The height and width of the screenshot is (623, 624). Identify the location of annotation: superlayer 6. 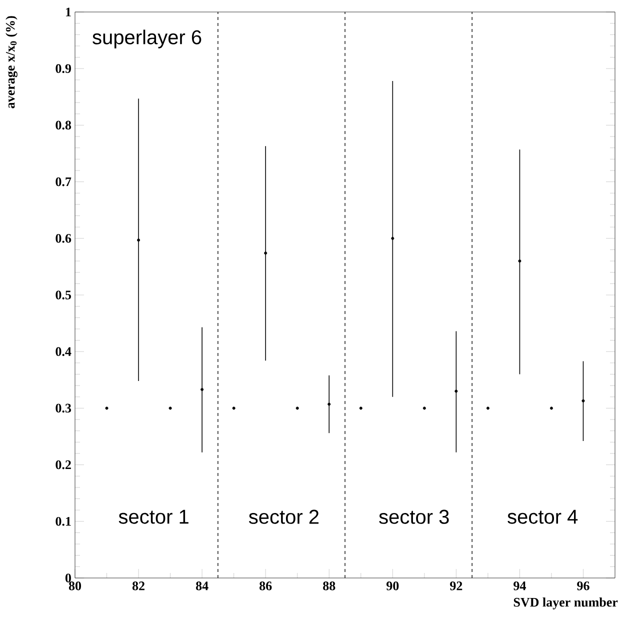
(147, 39).